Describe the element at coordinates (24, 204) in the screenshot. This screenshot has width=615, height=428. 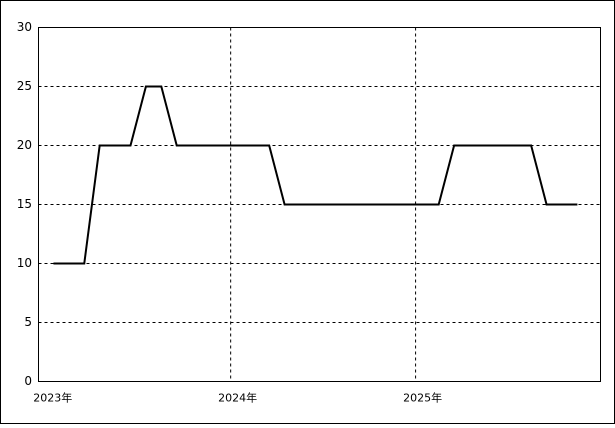
I see `y-tick-label: 15` at that location.